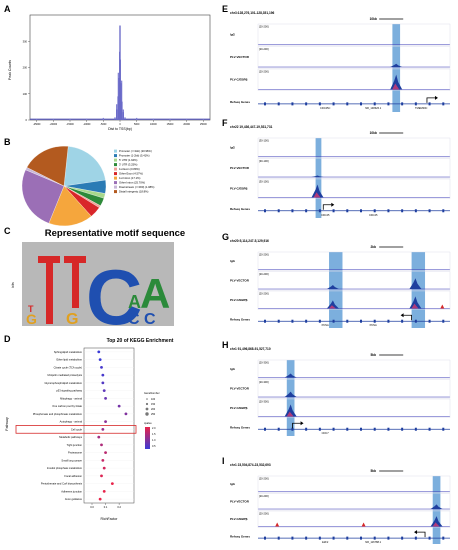  I want to click on kegg-pathway-label: Cell cycle, so click(77, 429).